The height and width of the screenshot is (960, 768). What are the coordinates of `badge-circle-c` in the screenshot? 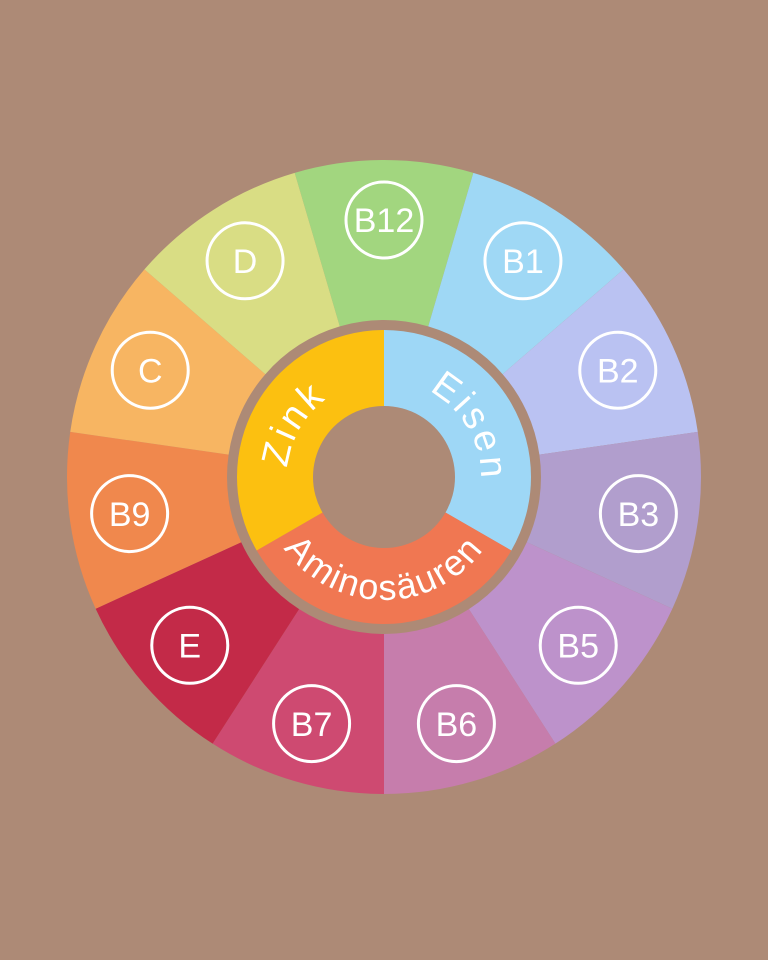 It's located at (150, 370).